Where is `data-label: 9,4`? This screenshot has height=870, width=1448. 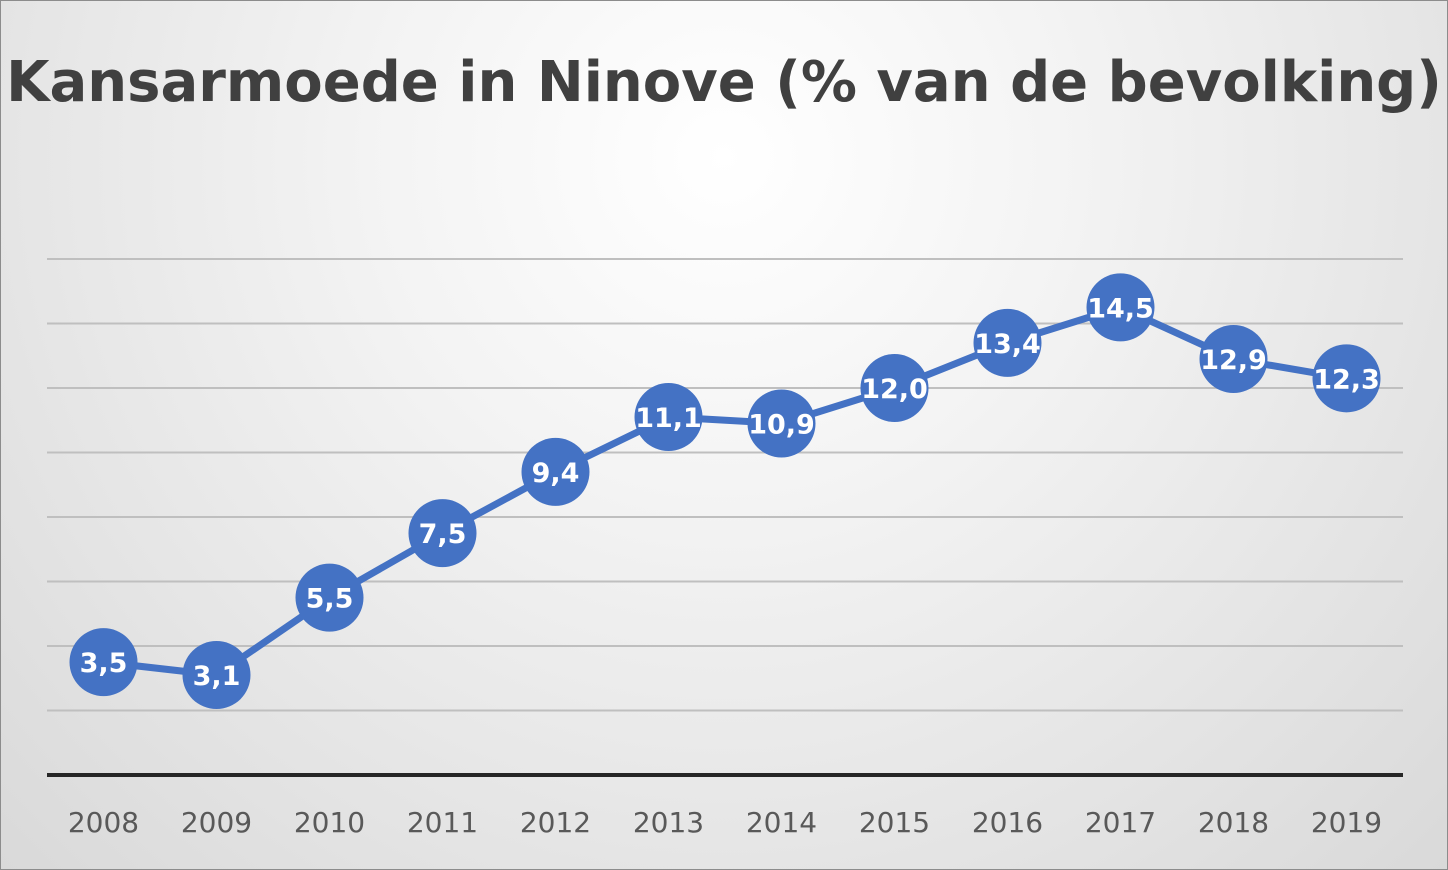 data-label: 9,4 is located at coordinates (556, 473).